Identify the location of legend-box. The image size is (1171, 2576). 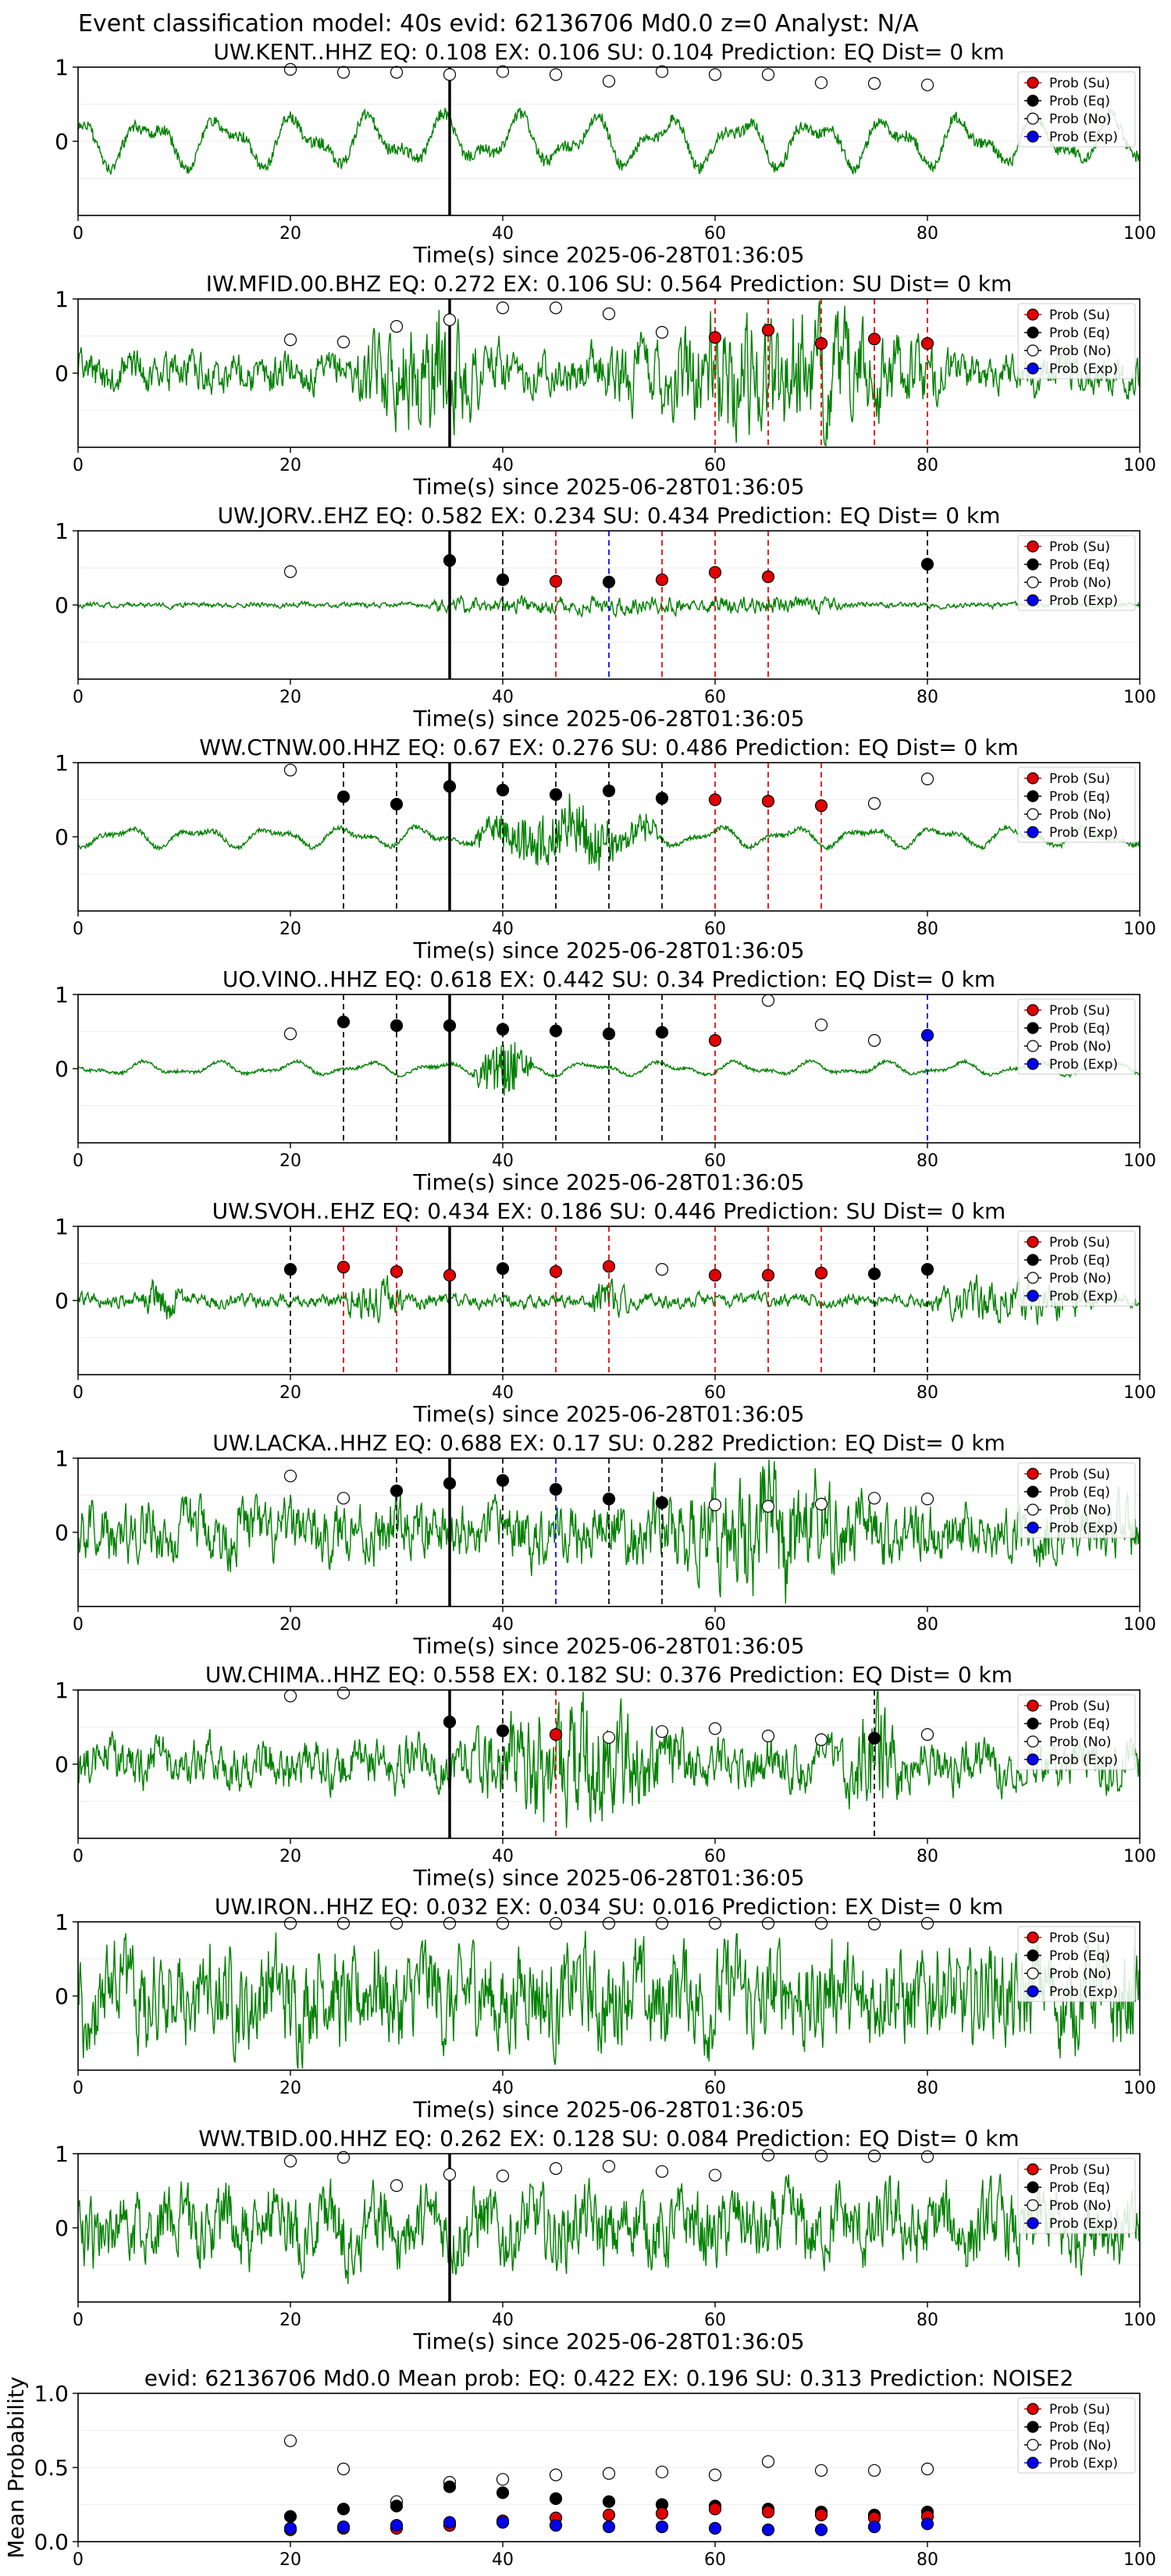
(1076, 1732).